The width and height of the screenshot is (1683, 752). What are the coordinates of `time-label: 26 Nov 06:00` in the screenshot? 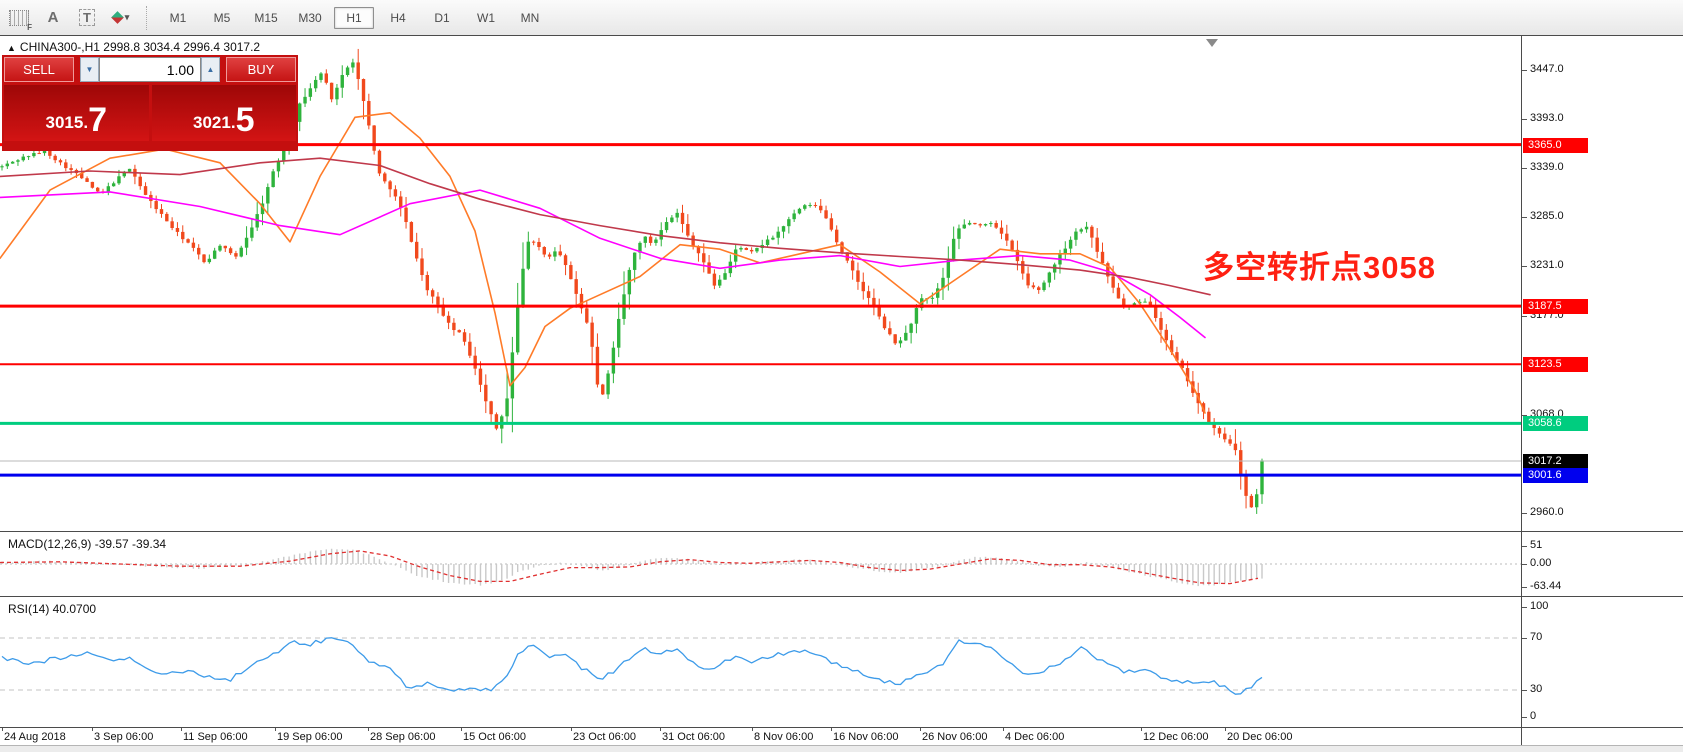 It's located at (955, 737).